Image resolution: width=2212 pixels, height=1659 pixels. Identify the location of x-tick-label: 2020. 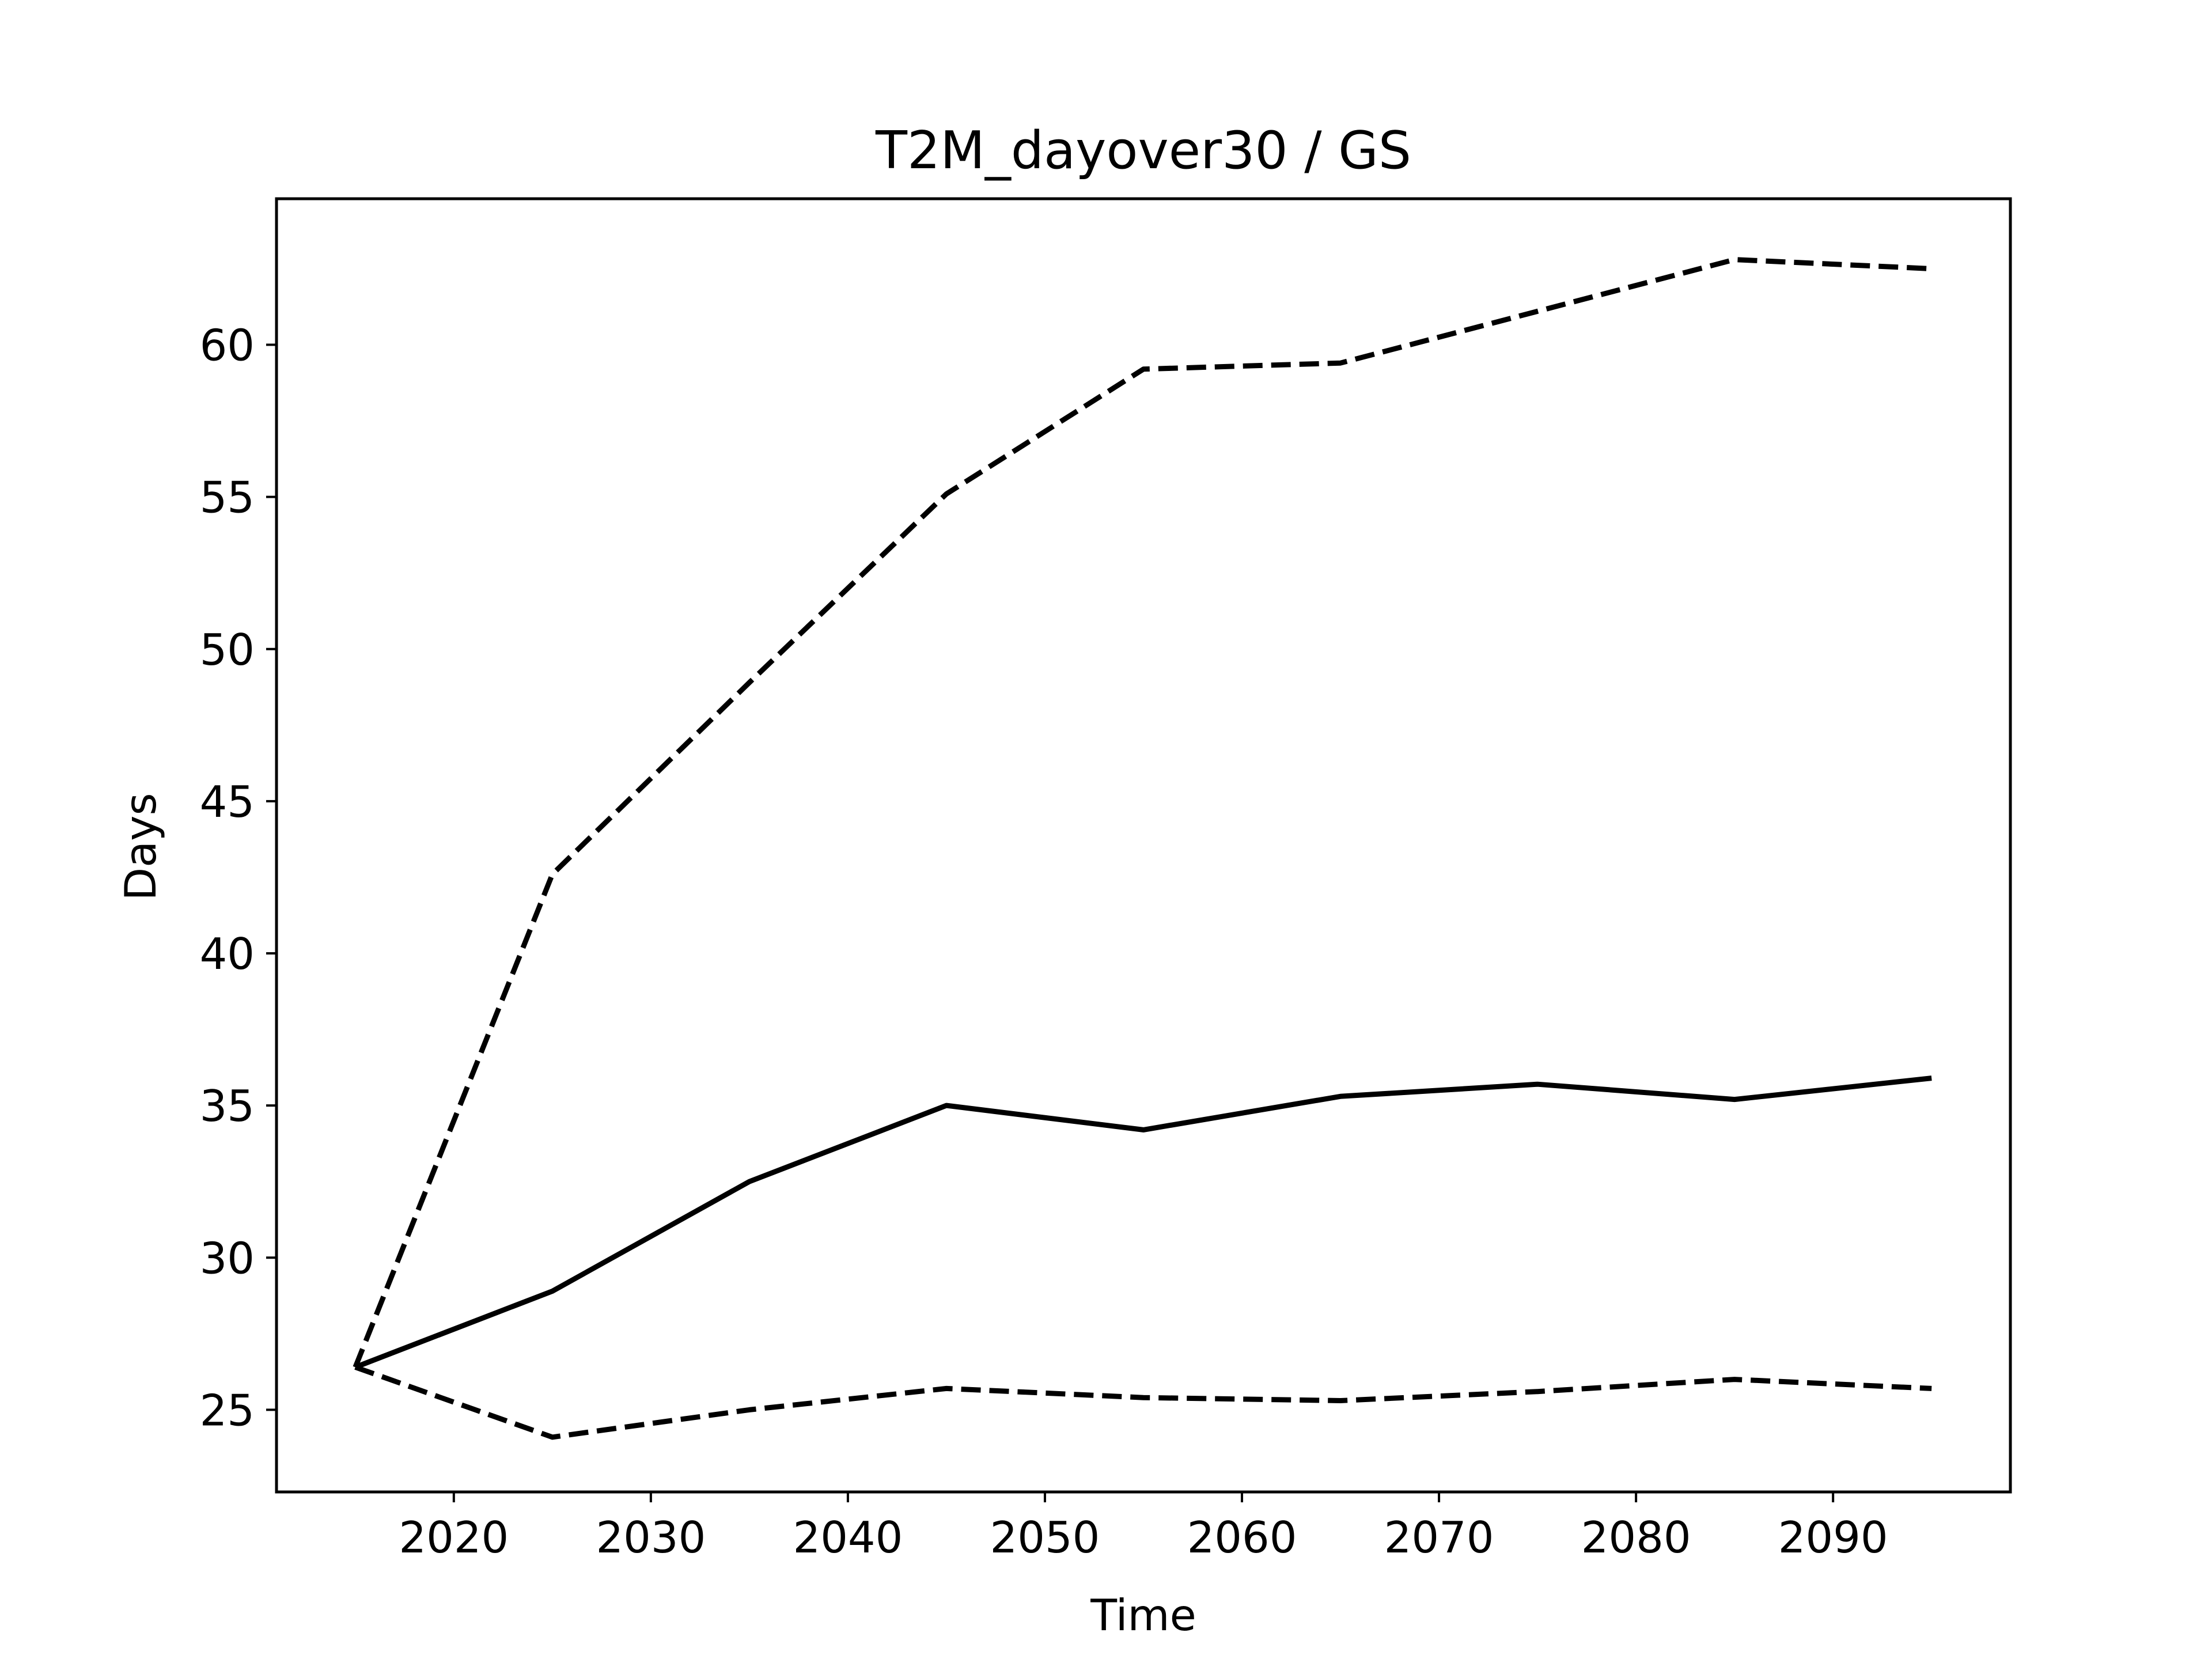
(454, 1537).